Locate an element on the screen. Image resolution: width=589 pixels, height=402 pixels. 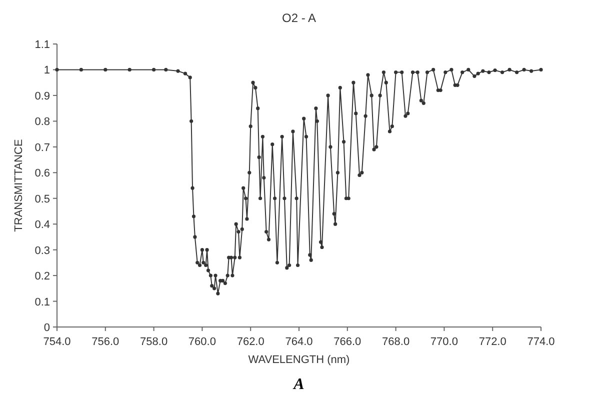
x-tick-label: 766.0 is located at coordinates (348, 342).